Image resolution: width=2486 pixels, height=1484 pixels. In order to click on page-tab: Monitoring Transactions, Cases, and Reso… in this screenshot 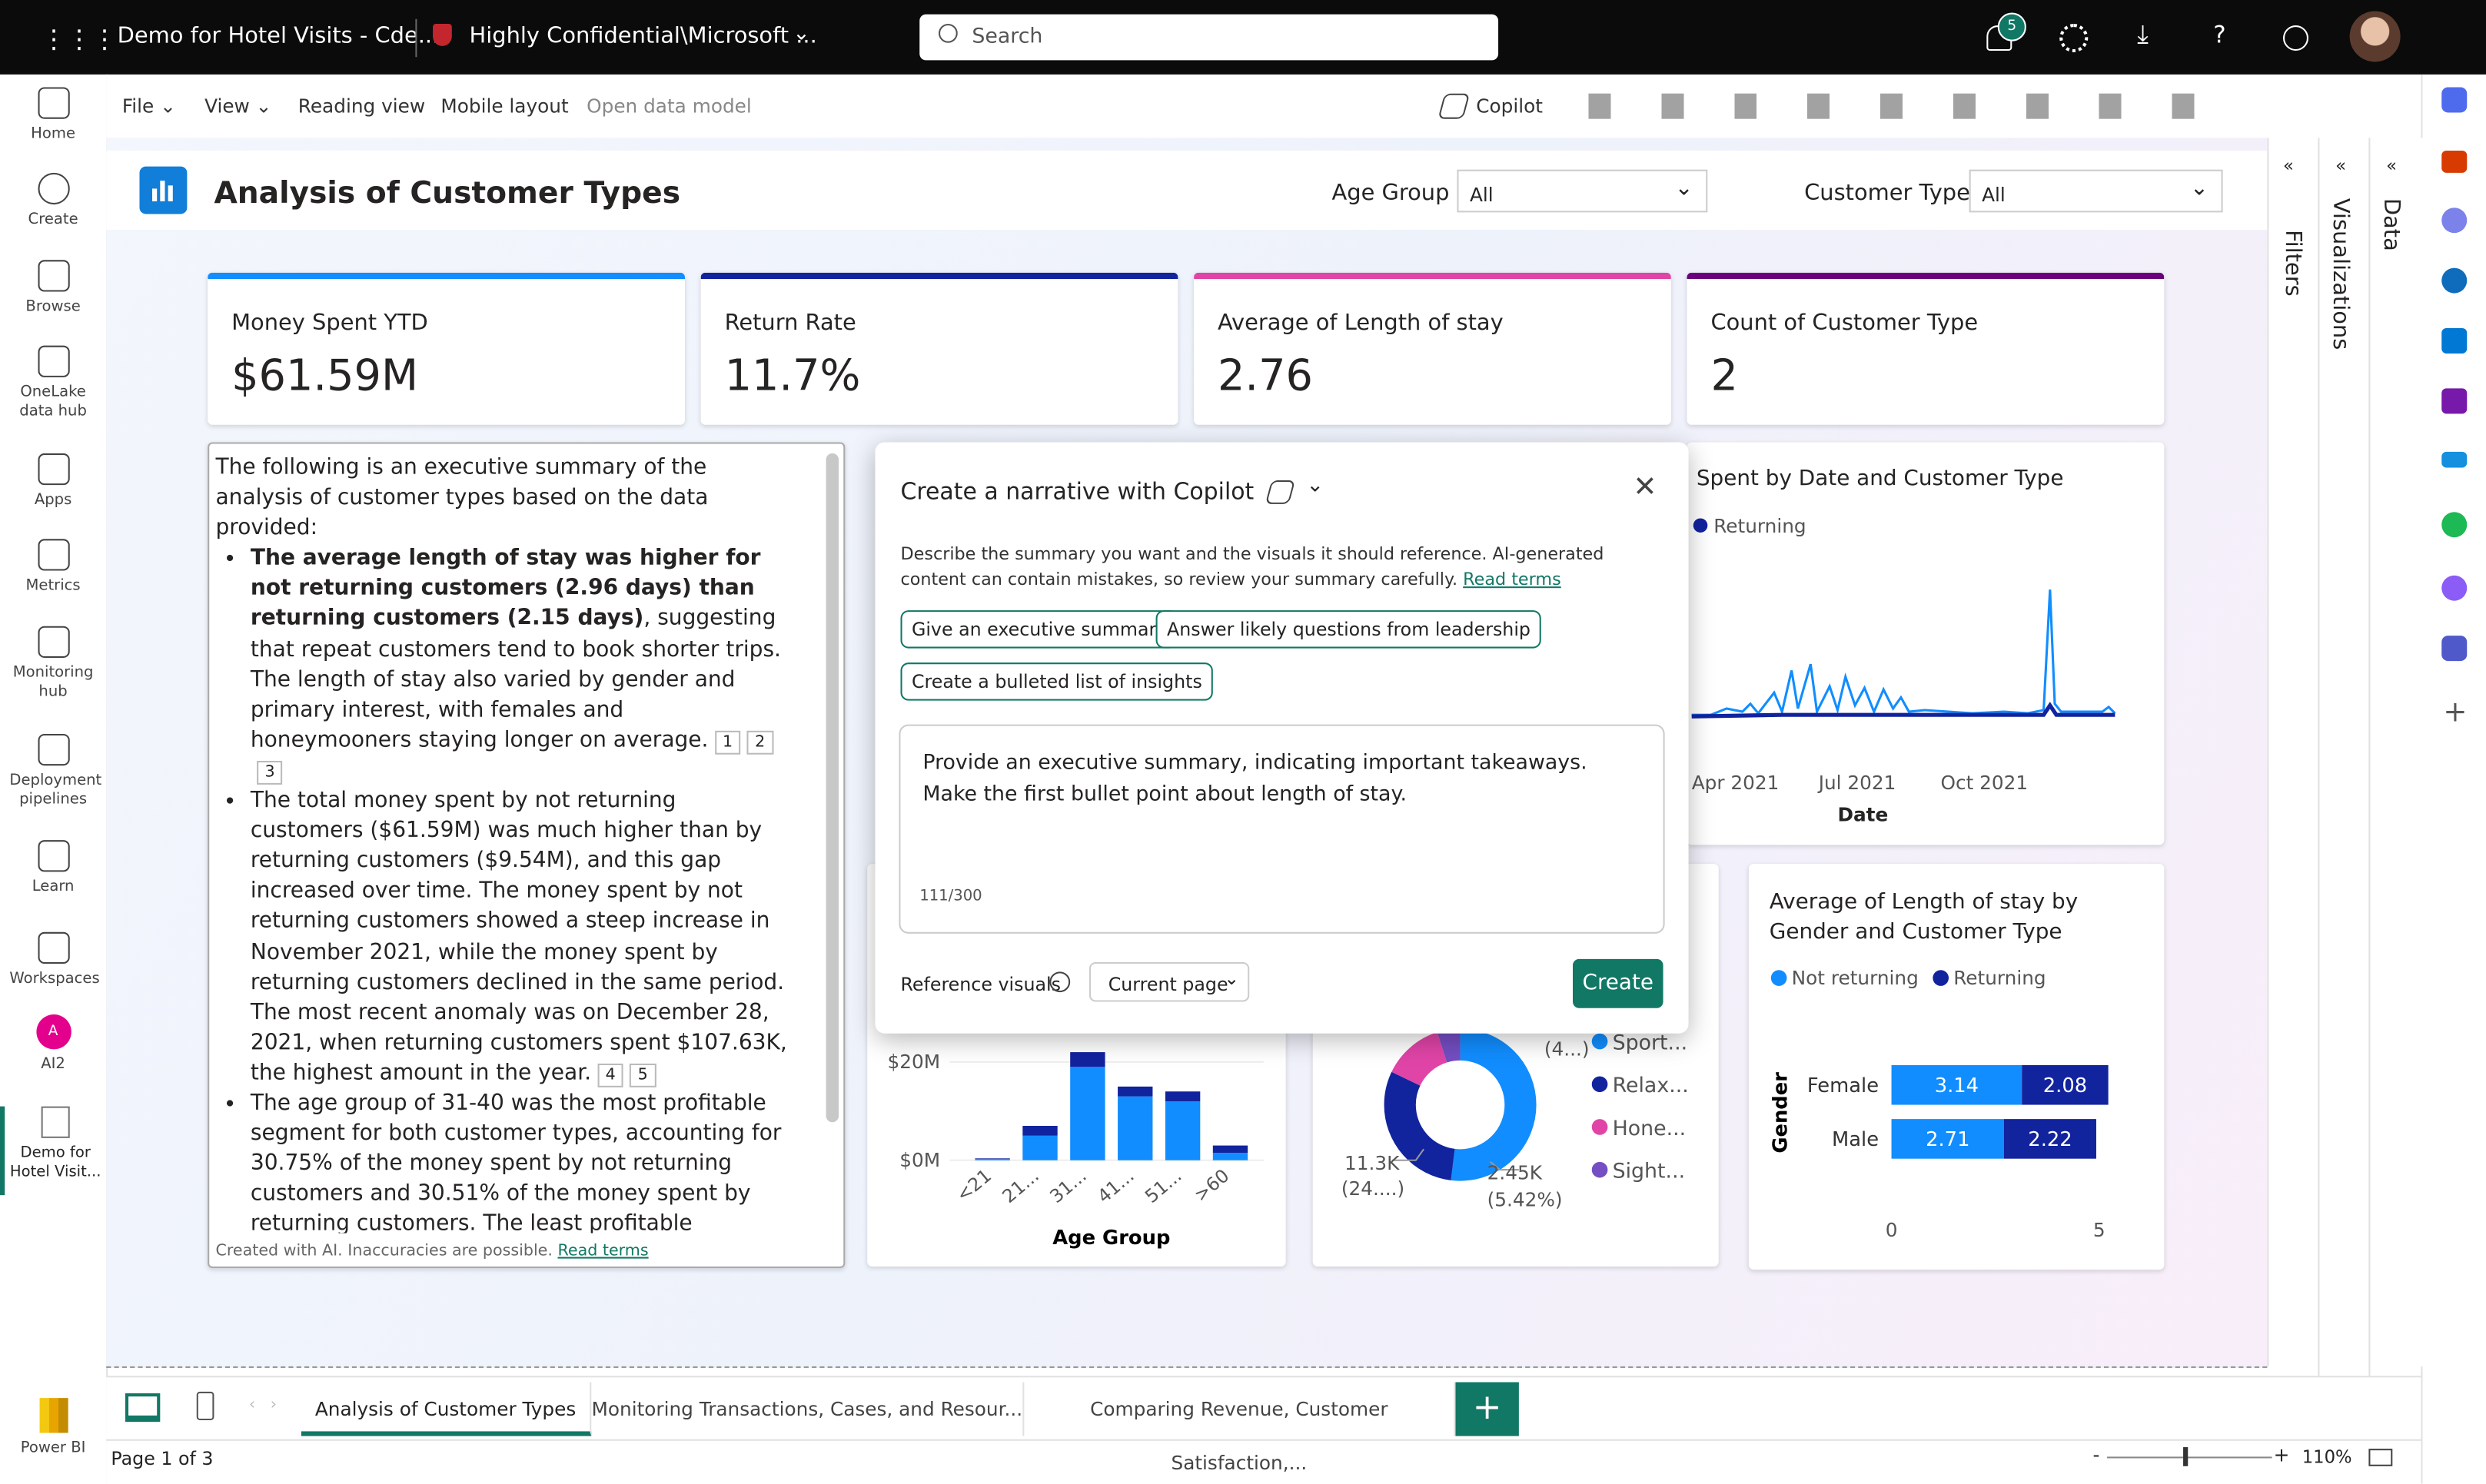, I will do `click(808, 1409)`.